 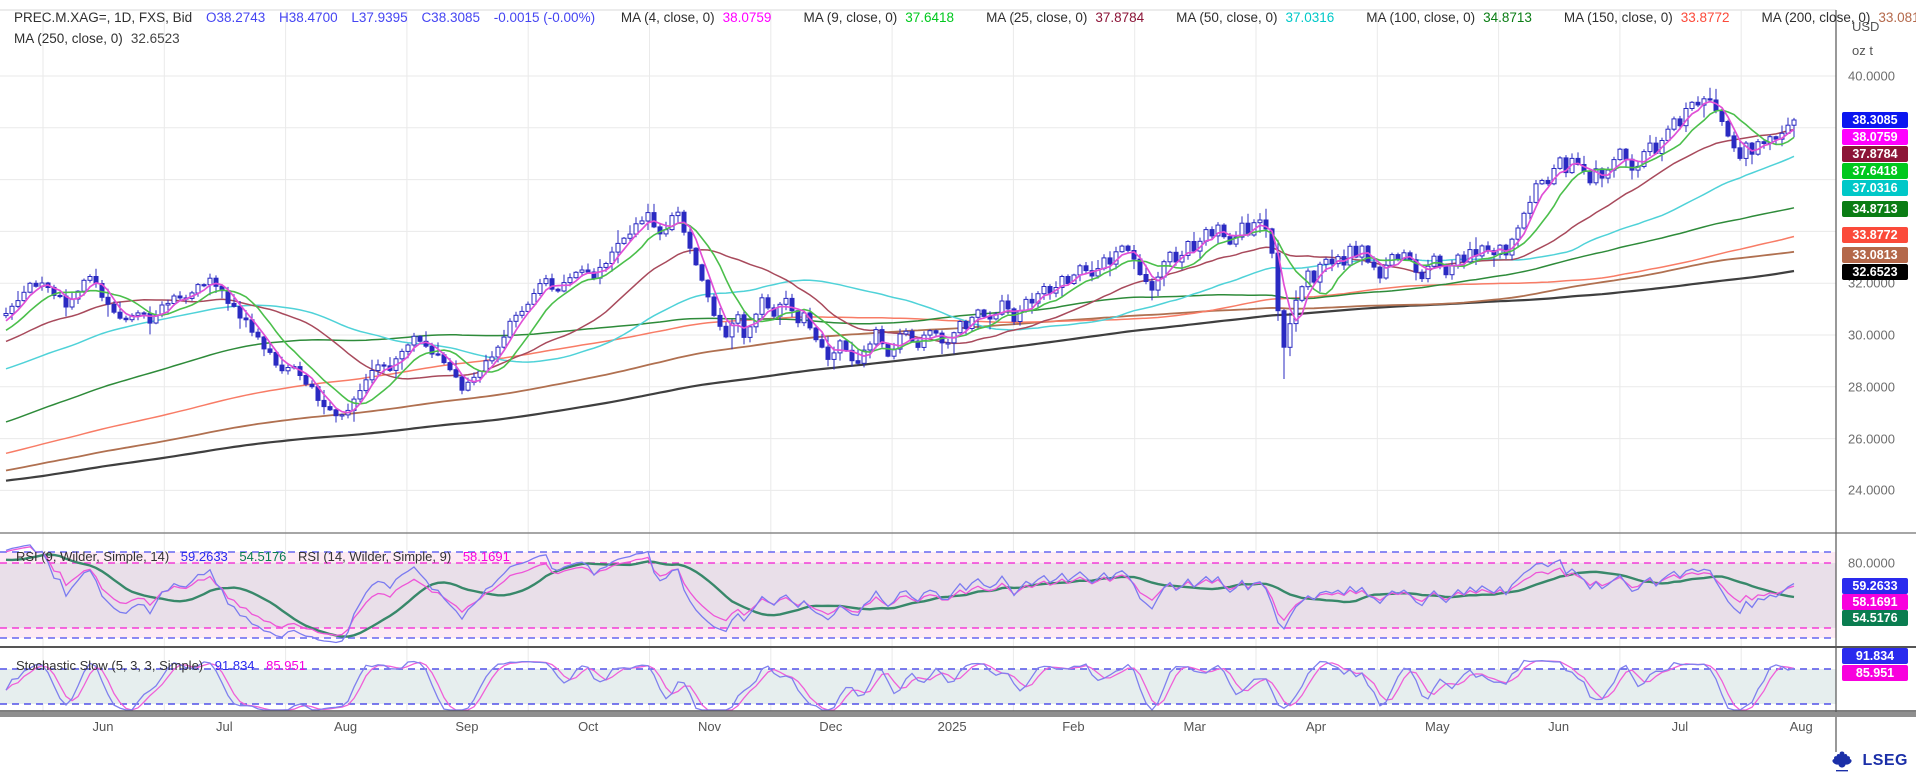 What do you see at coordinates (900, 685) in the screenshot?
I see `stochastic-pane` at bounding box center [900, 685].